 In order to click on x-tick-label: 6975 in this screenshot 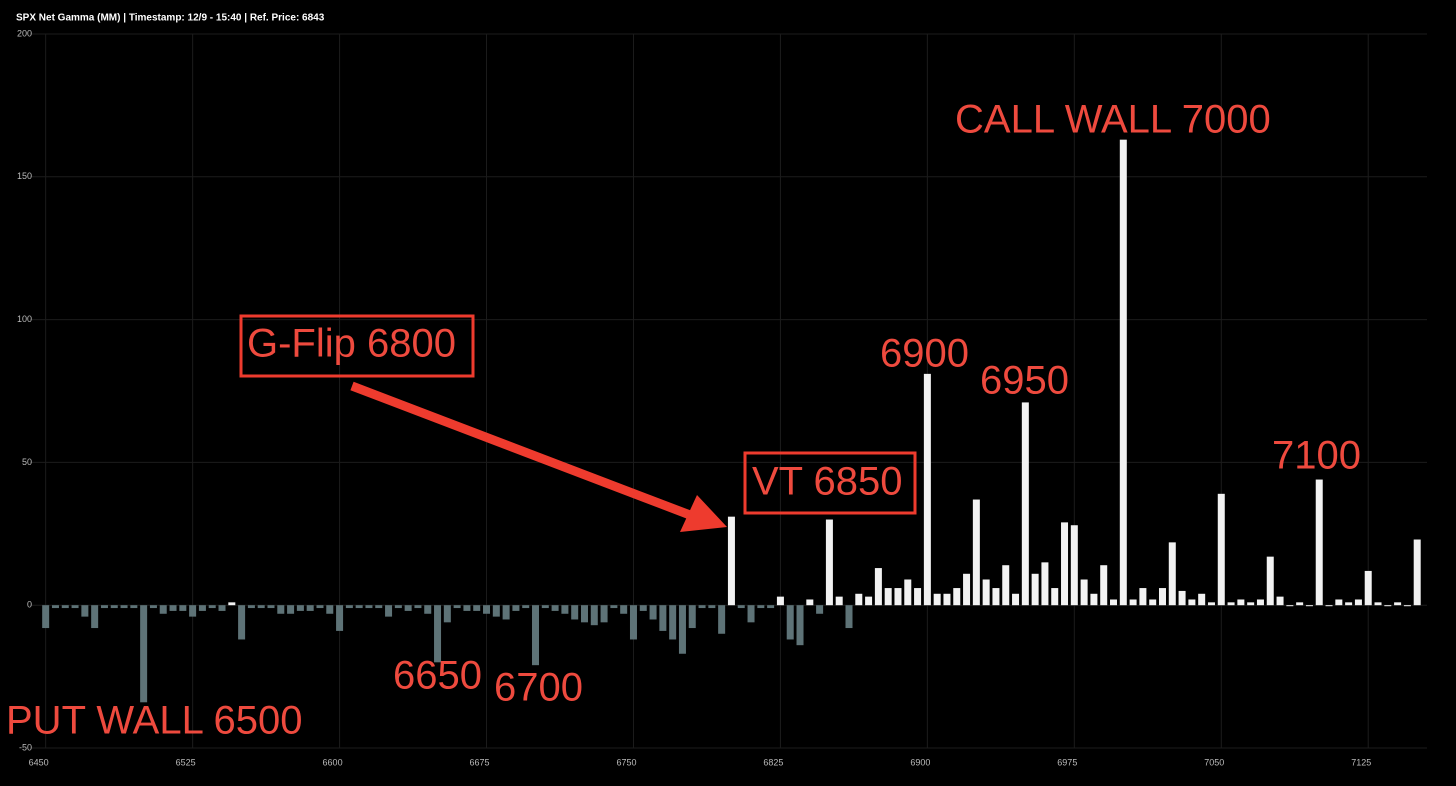, I will do `click(1067, 762)`.